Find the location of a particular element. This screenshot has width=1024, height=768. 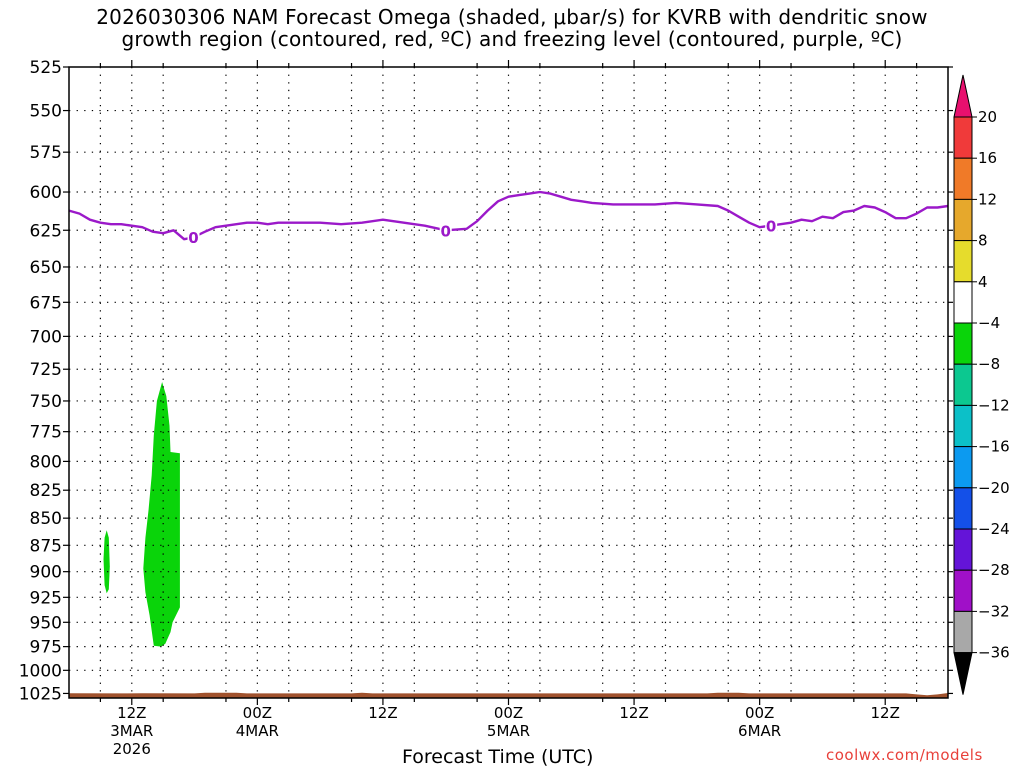

x-tick-label: 6MAR is located at coordinates (759, 731).